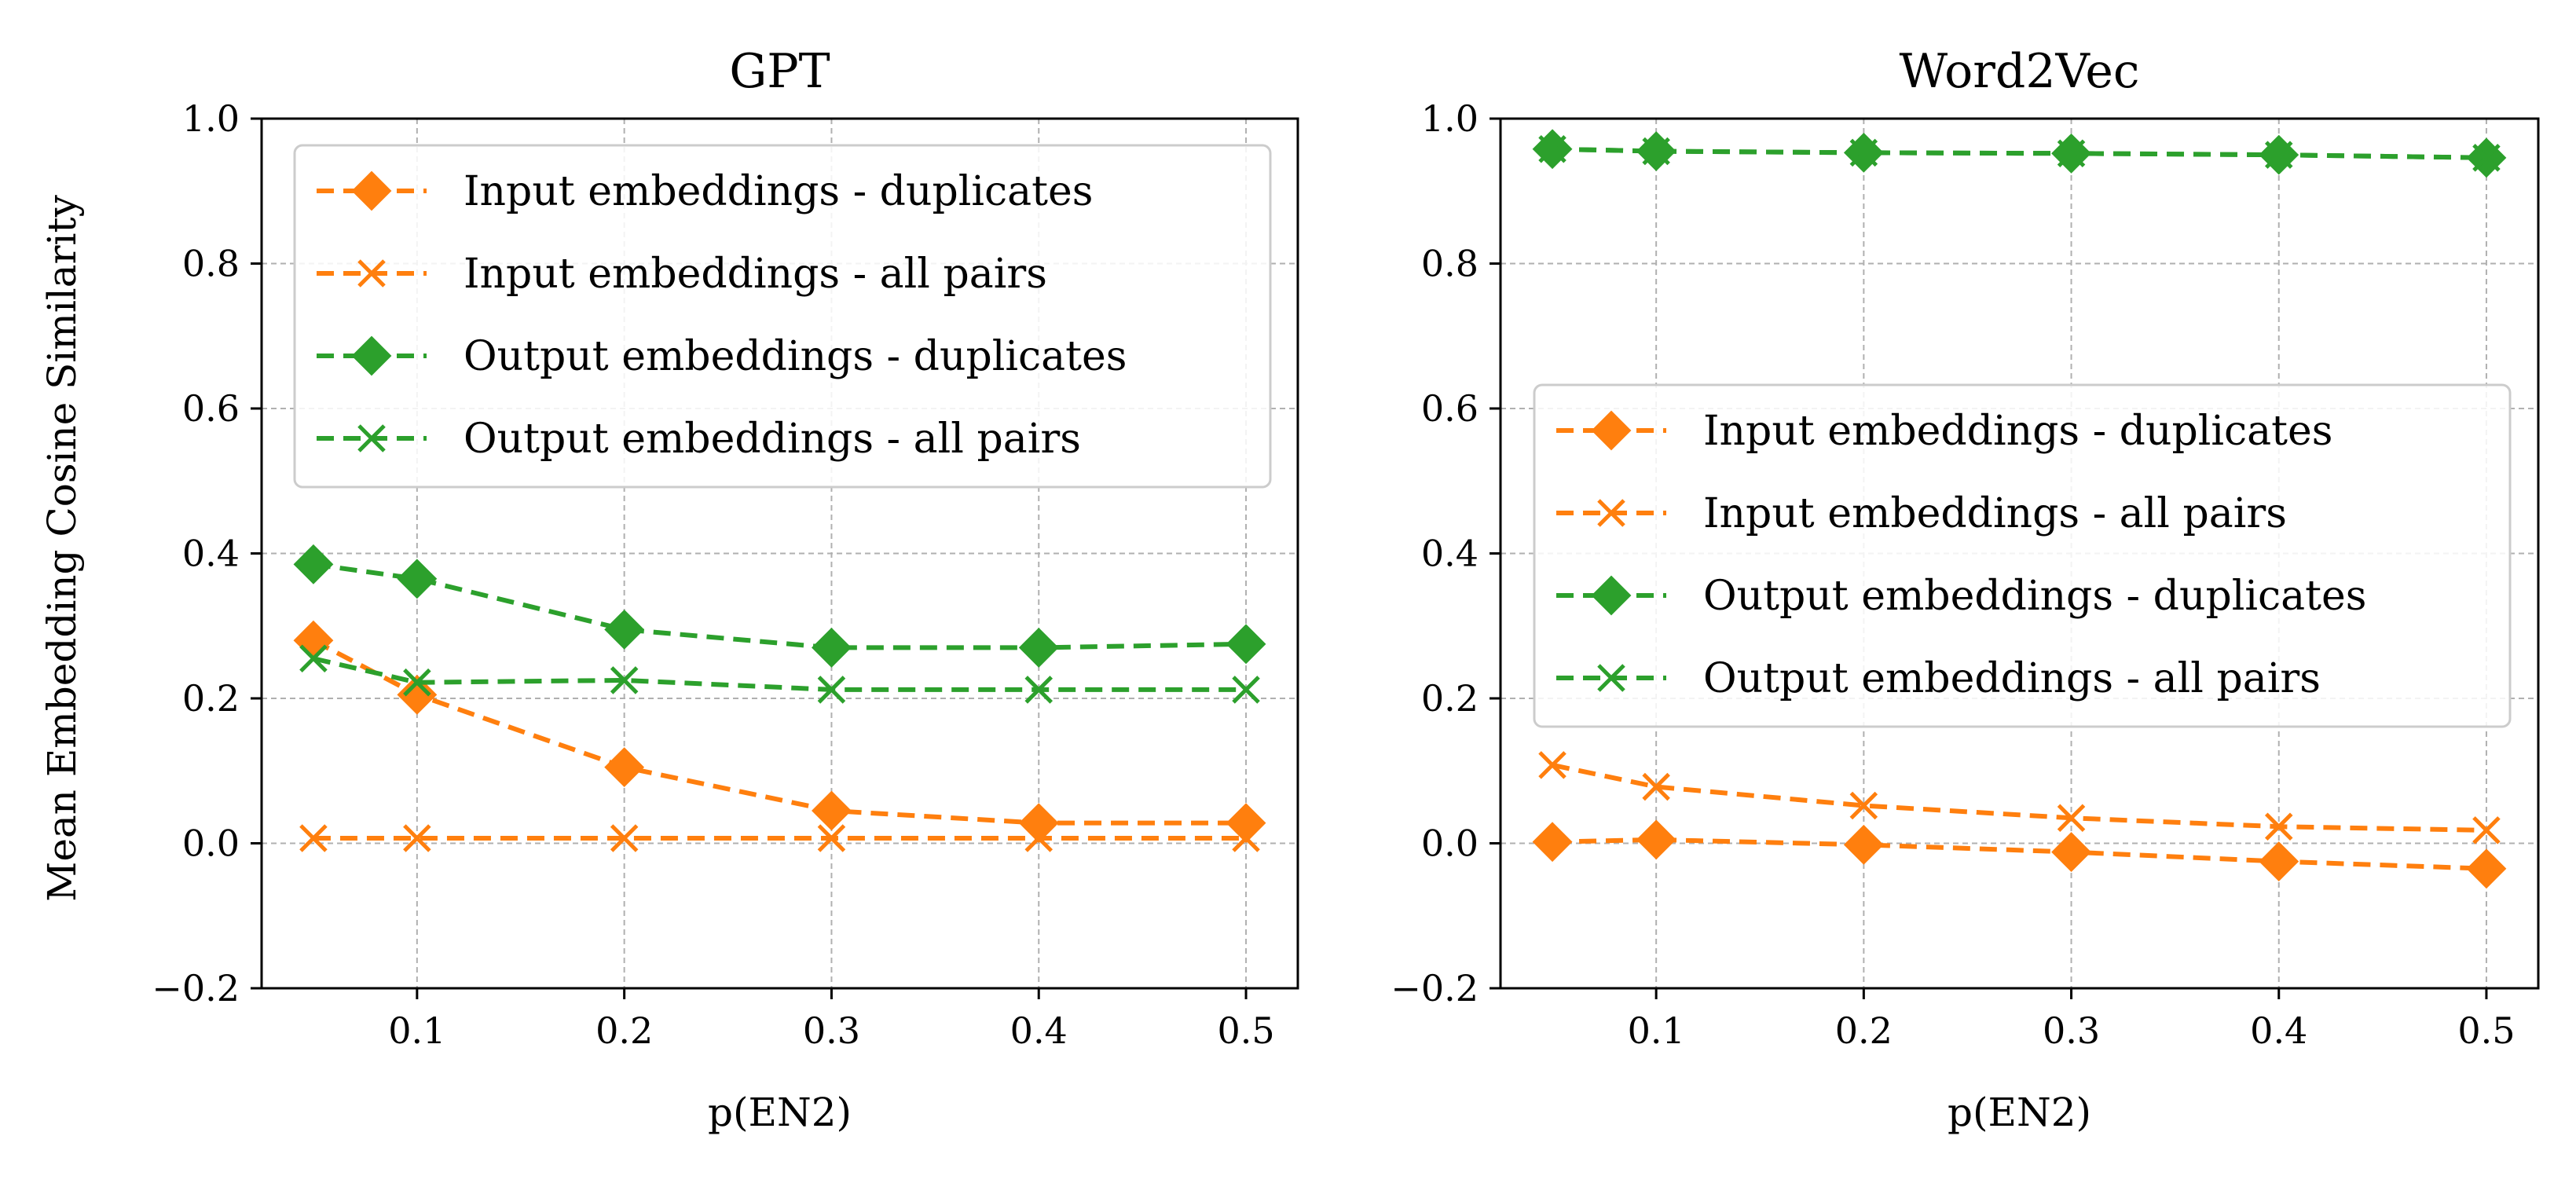 Image resolution: width=2576 pixels, height=1198 pixels. What do you see at coordinates (779, 72) in the screenshot?
I see `chart-title: GPT` at bounding box center [779, 72].